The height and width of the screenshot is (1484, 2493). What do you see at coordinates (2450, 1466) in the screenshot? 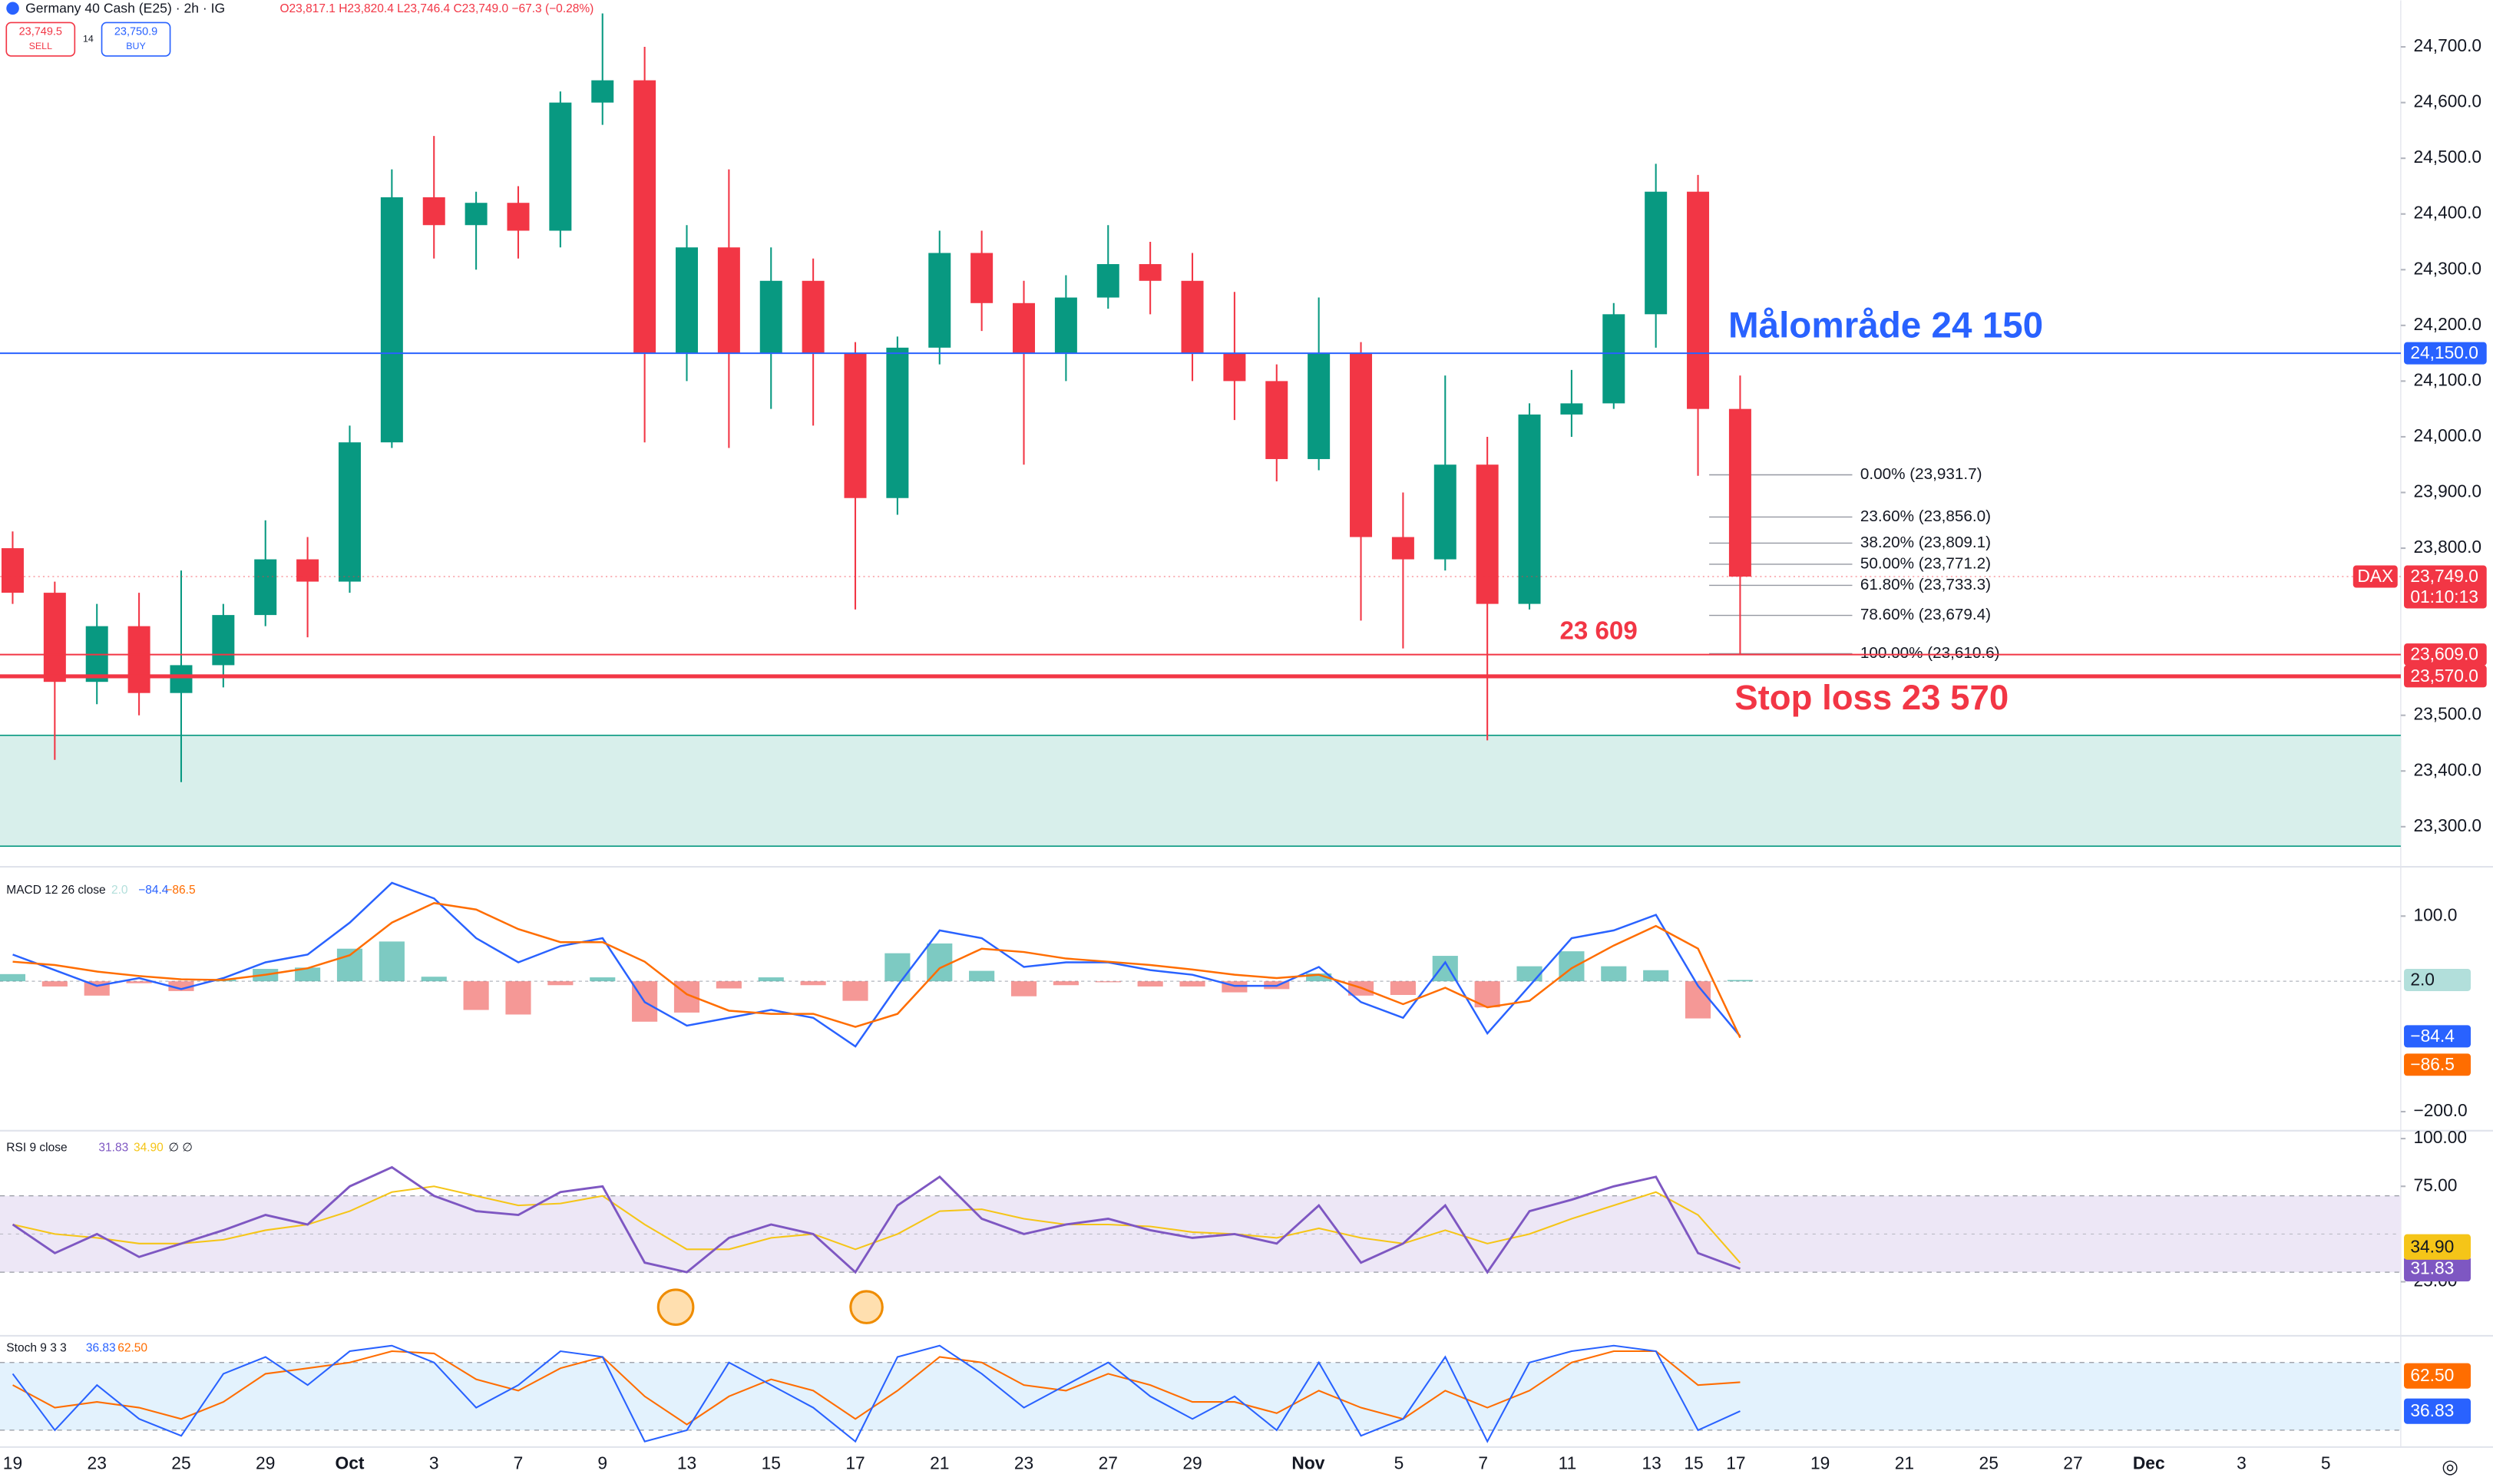
I see `settings-icon: ◎` at bounding box center [2450, 1466].